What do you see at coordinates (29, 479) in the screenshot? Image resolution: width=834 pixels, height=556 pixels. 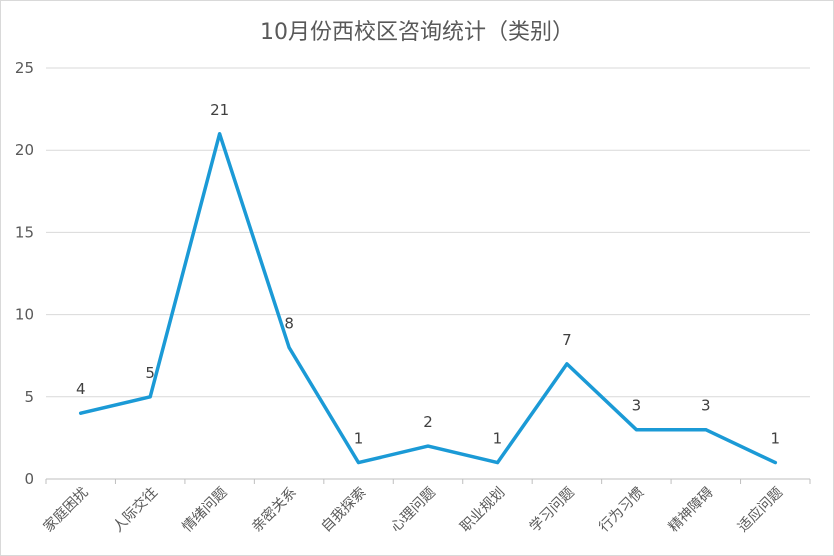 I see `y-tick-label: 0` at bounding box center [29, 479].